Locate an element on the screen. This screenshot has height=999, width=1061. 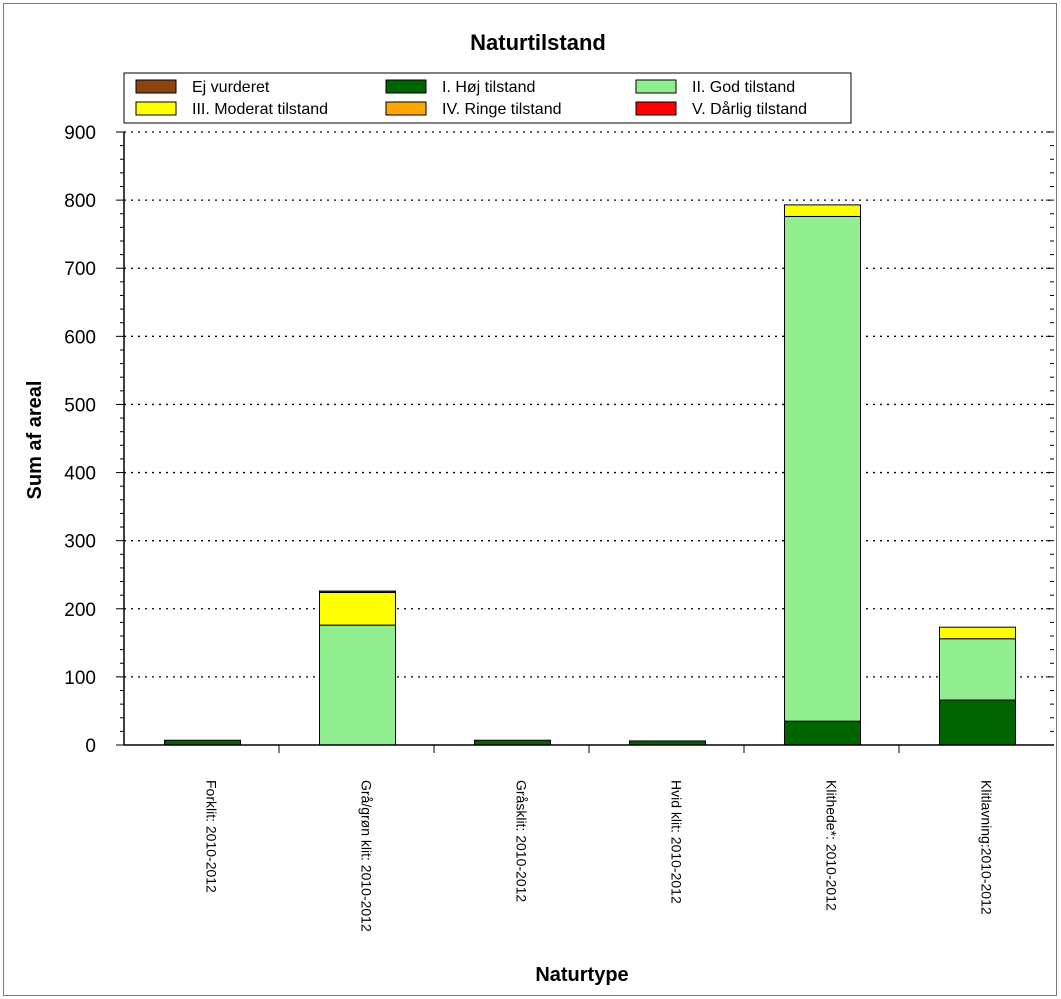
x-tick-label: Klithede*: 2010-2012 is located at coordinates (832, 845).